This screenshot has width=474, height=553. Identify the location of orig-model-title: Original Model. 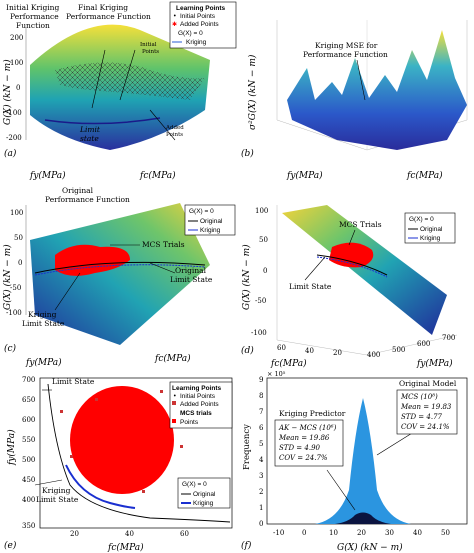
(428, 383).